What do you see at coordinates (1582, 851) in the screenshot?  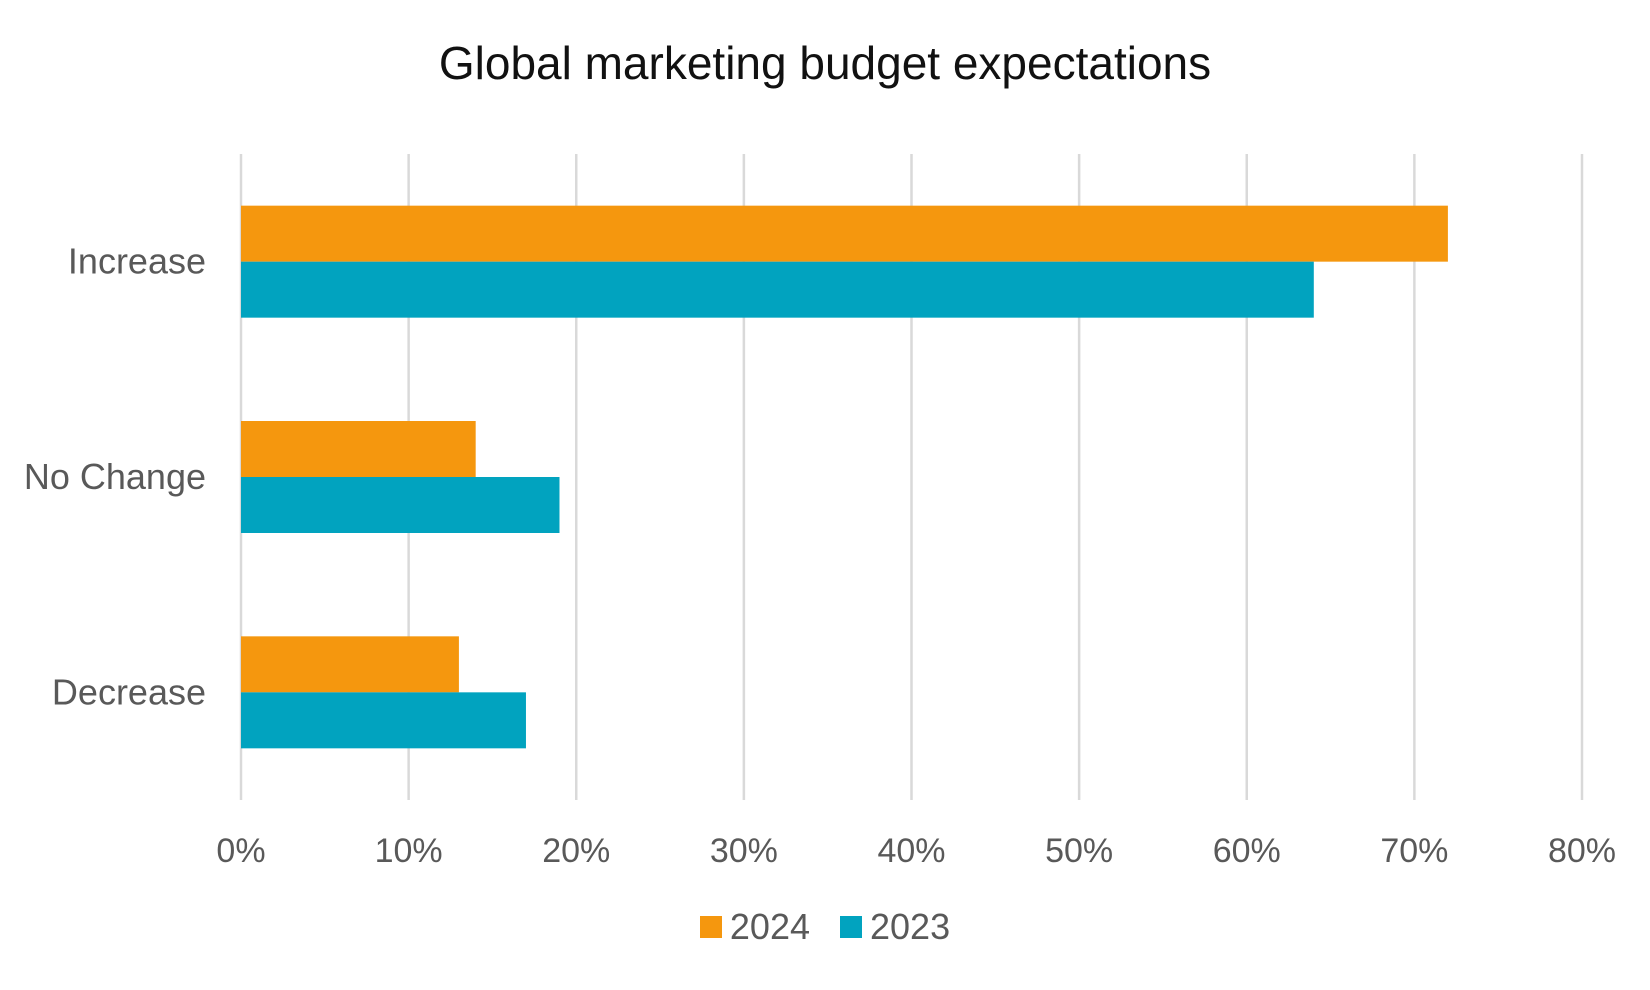 I see `x-tick-label: 80%` at bounding box center [1582, 851].